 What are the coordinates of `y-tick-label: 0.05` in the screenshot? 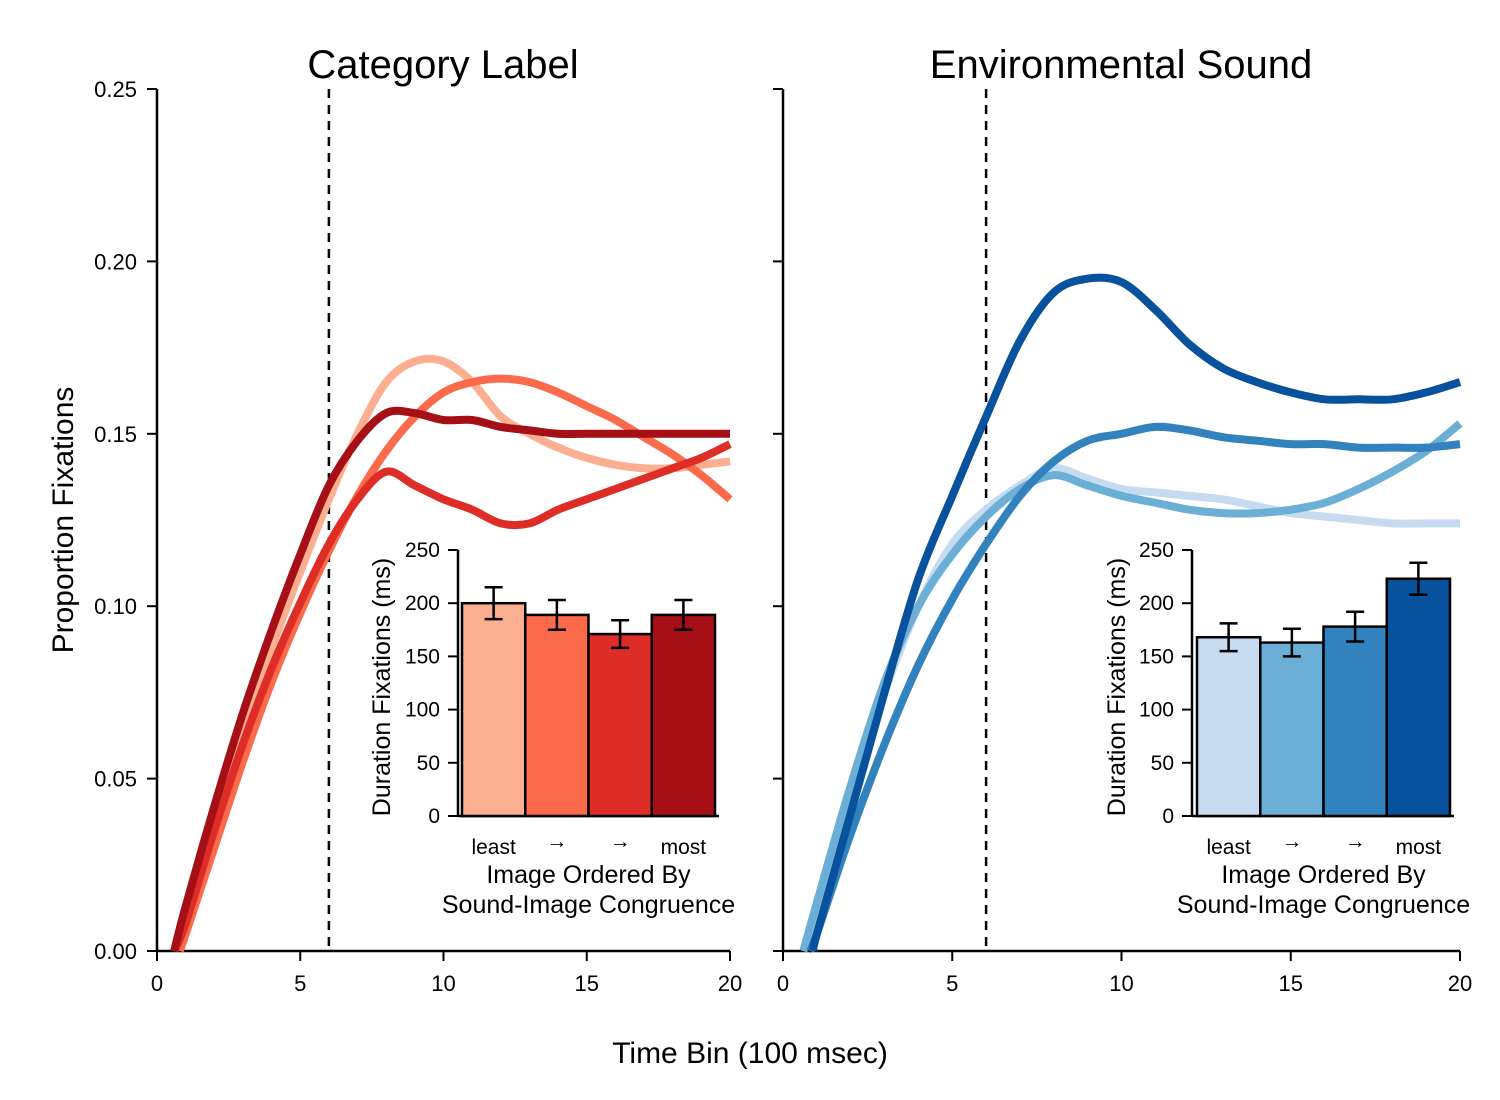 It's located at (115, 779).